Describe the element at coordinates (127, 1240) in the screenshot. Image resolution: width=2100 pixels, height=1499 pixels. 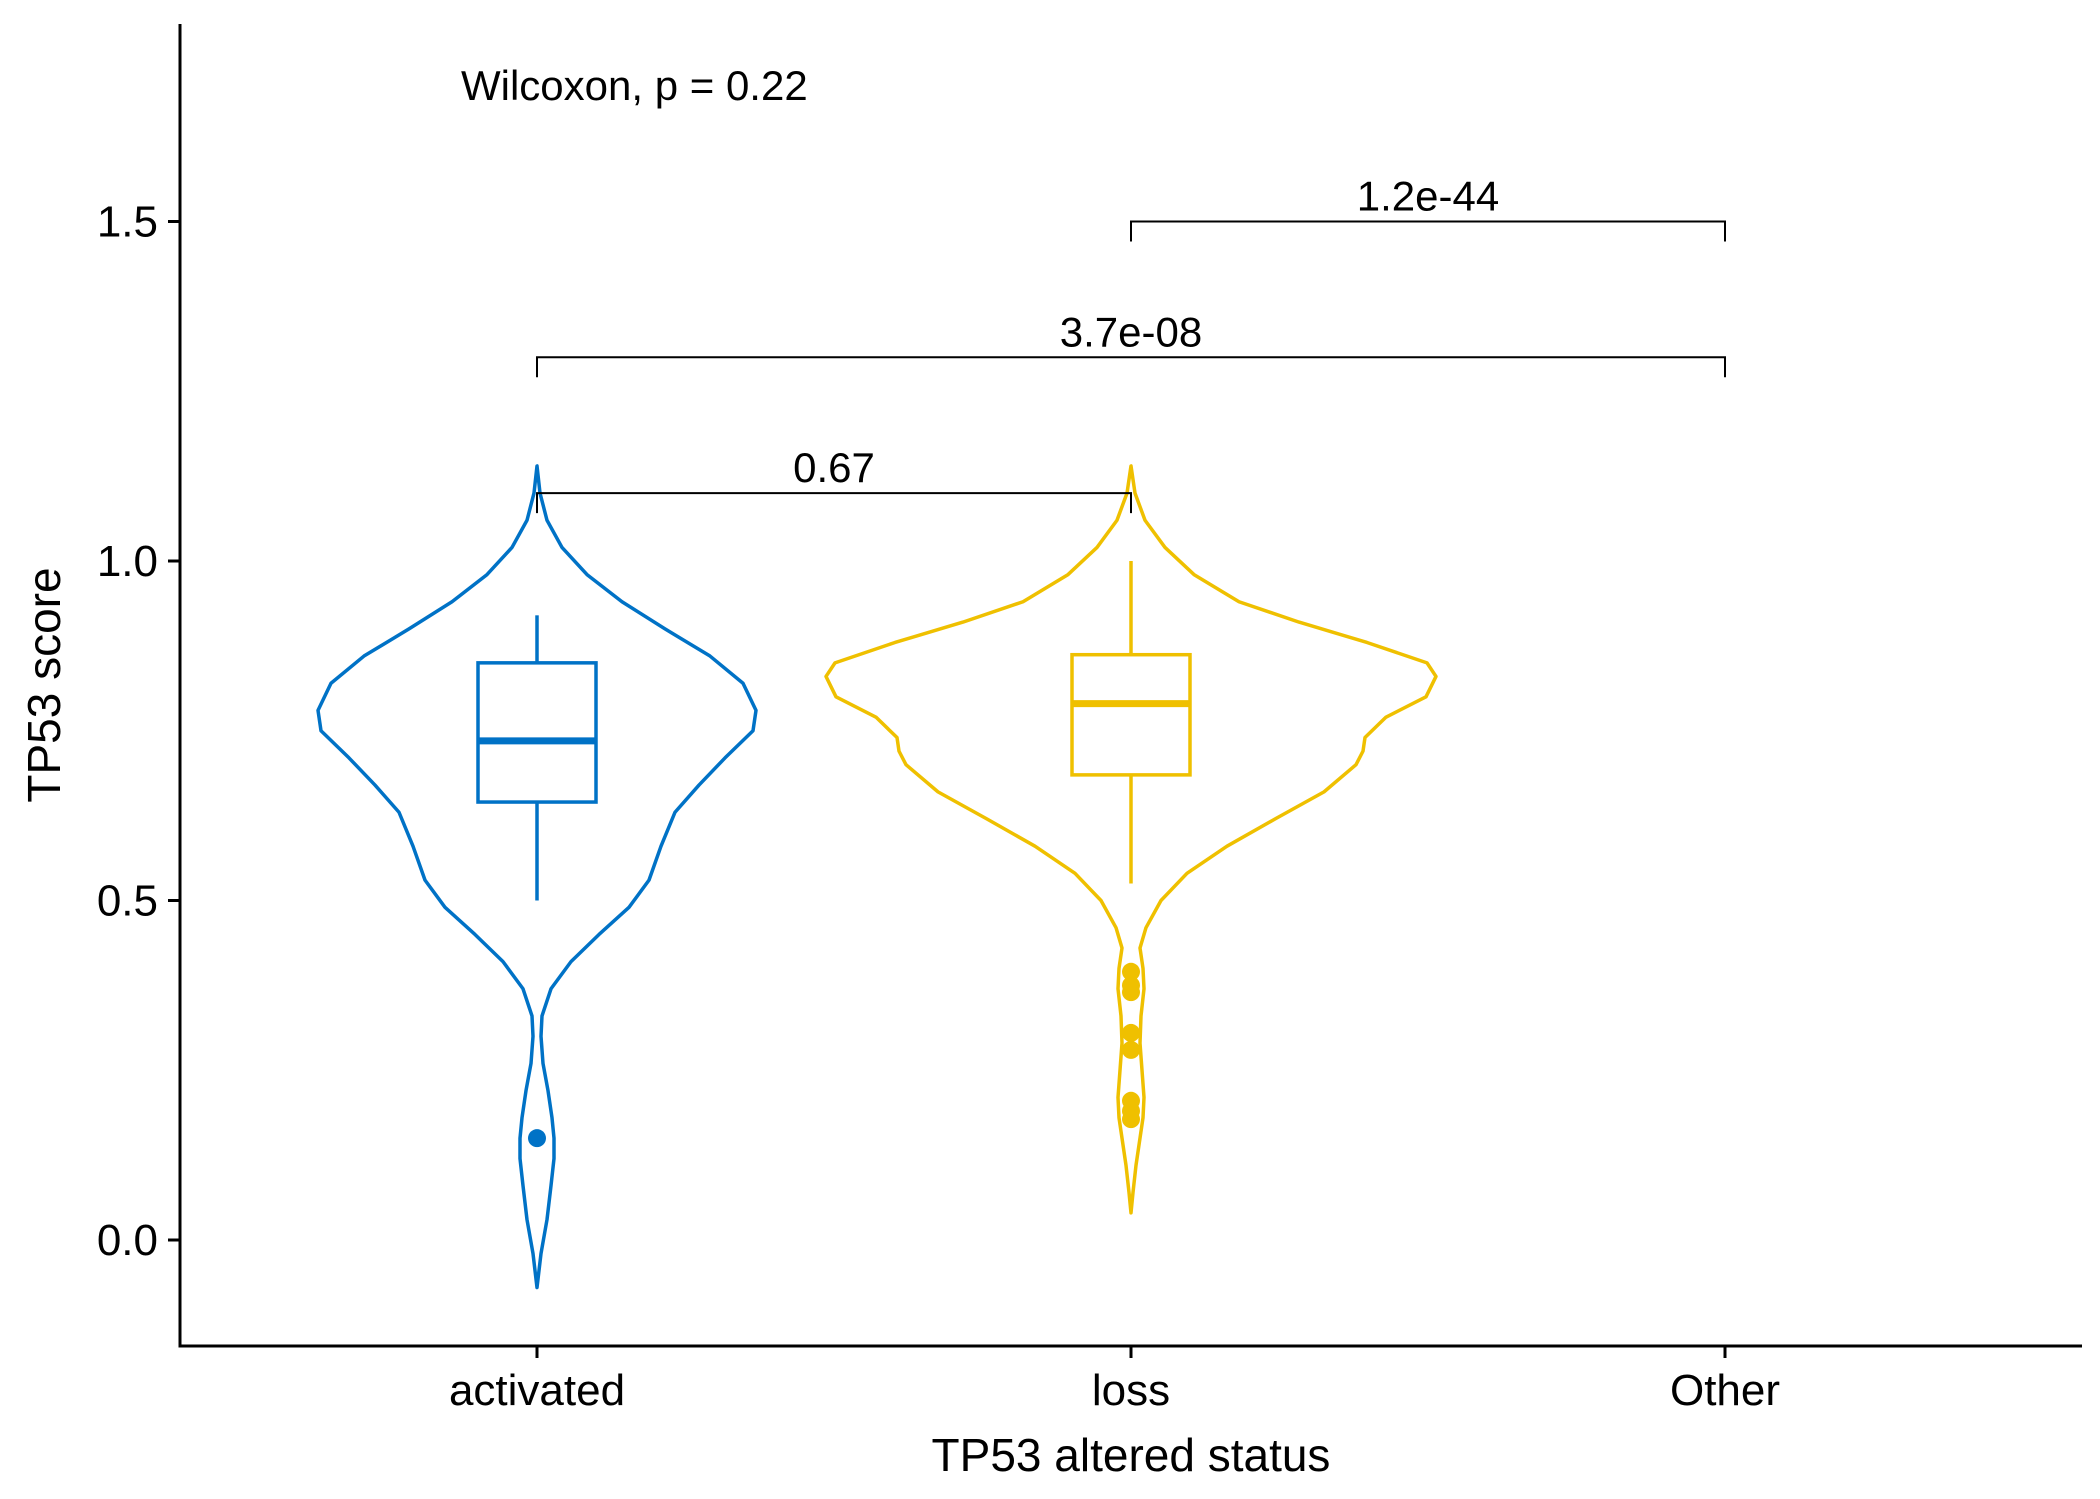
I see `y-tick-label: 0.0` at that location.